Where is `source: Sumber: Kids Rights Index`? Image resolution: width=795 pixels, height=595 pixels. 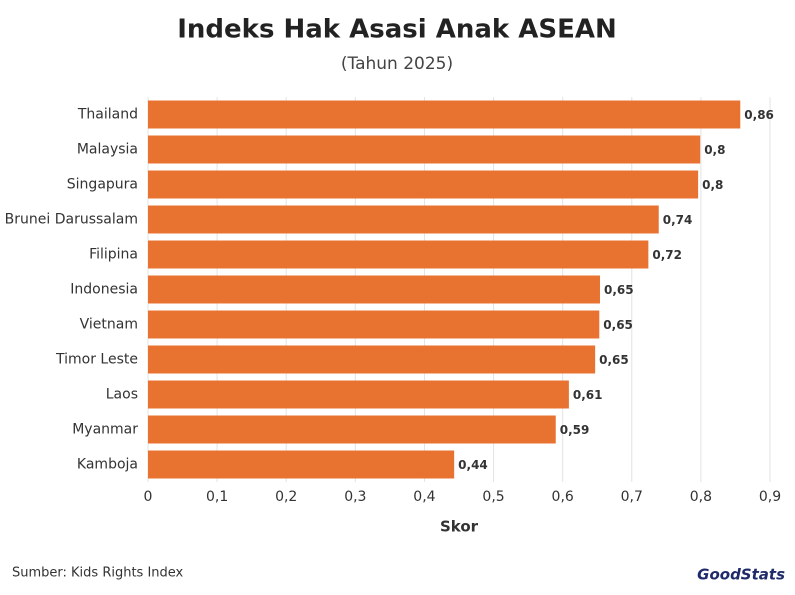
source: Sumber: Kids Rights Index is located at coordinates (98, 573).